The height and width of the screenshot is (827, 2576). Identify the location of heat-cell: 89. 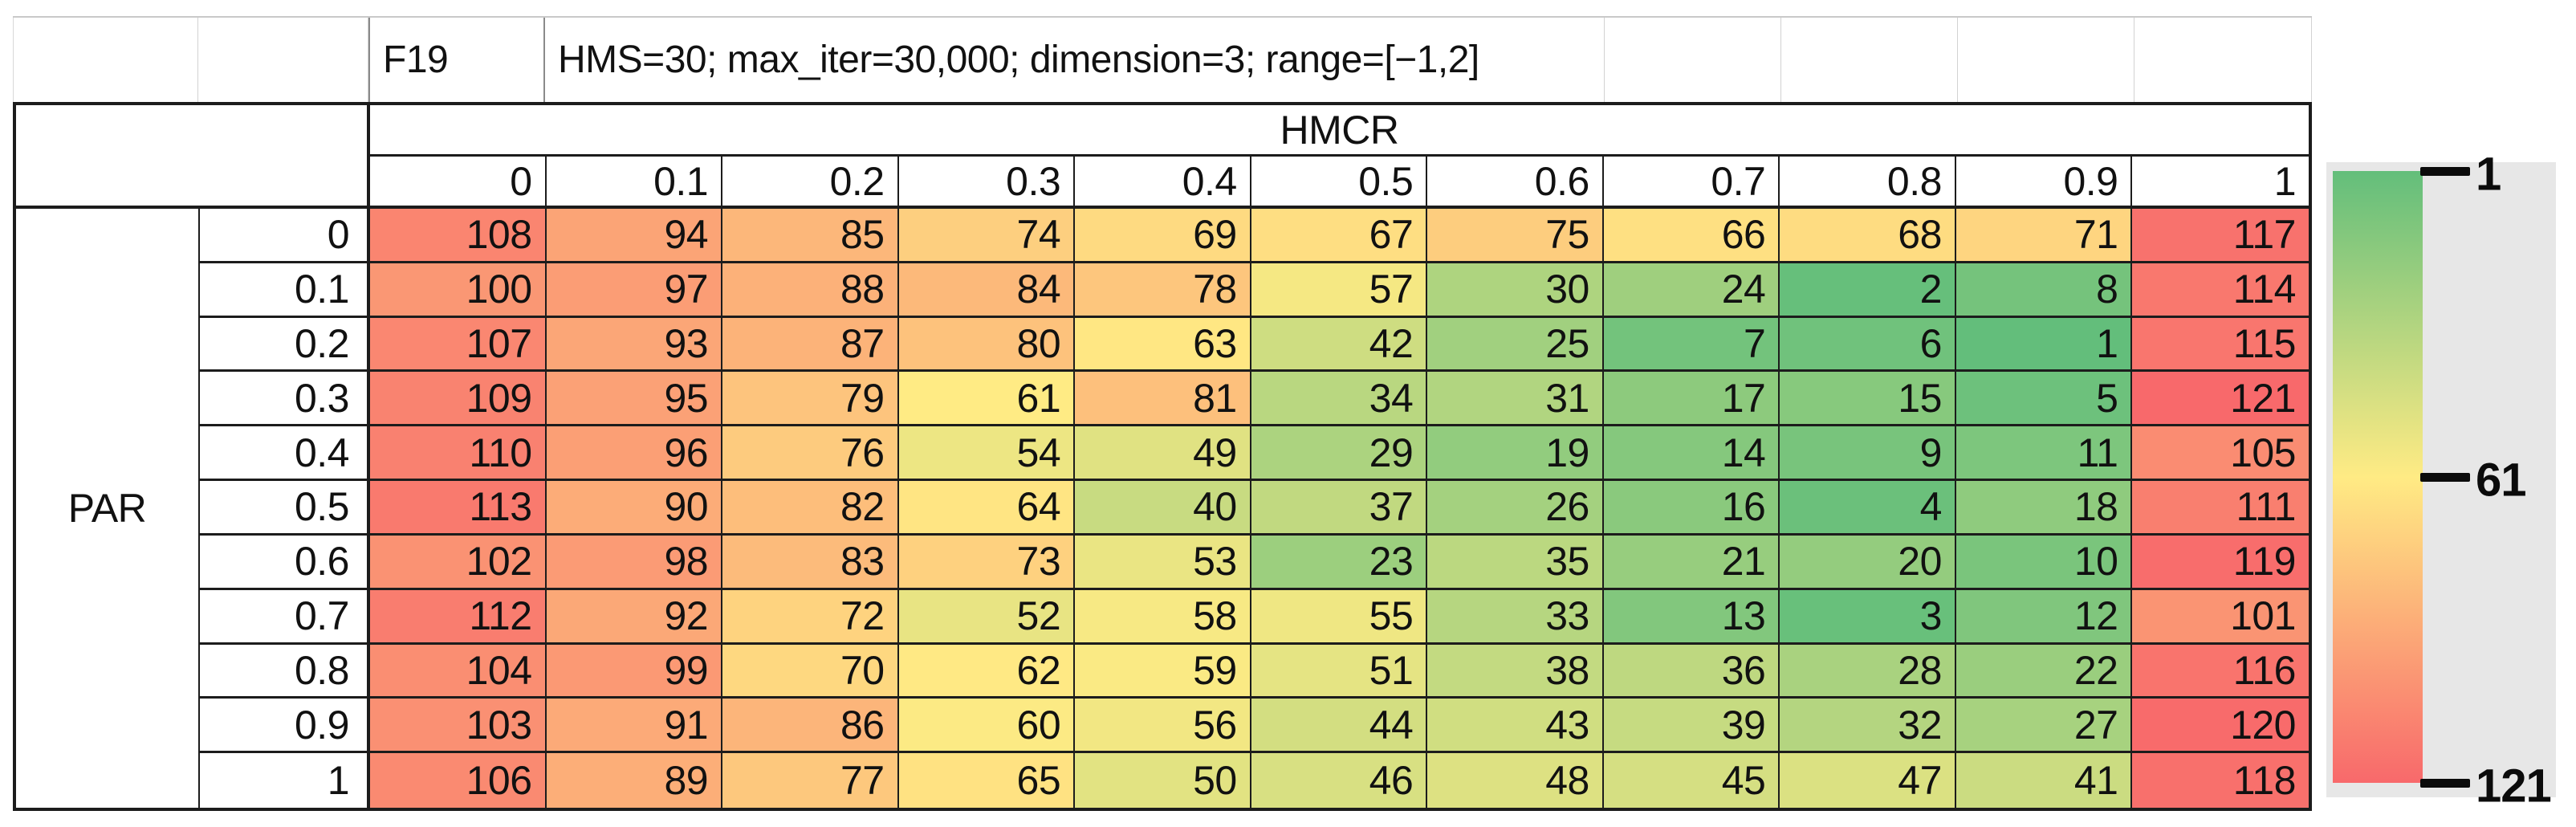
(634, 780).